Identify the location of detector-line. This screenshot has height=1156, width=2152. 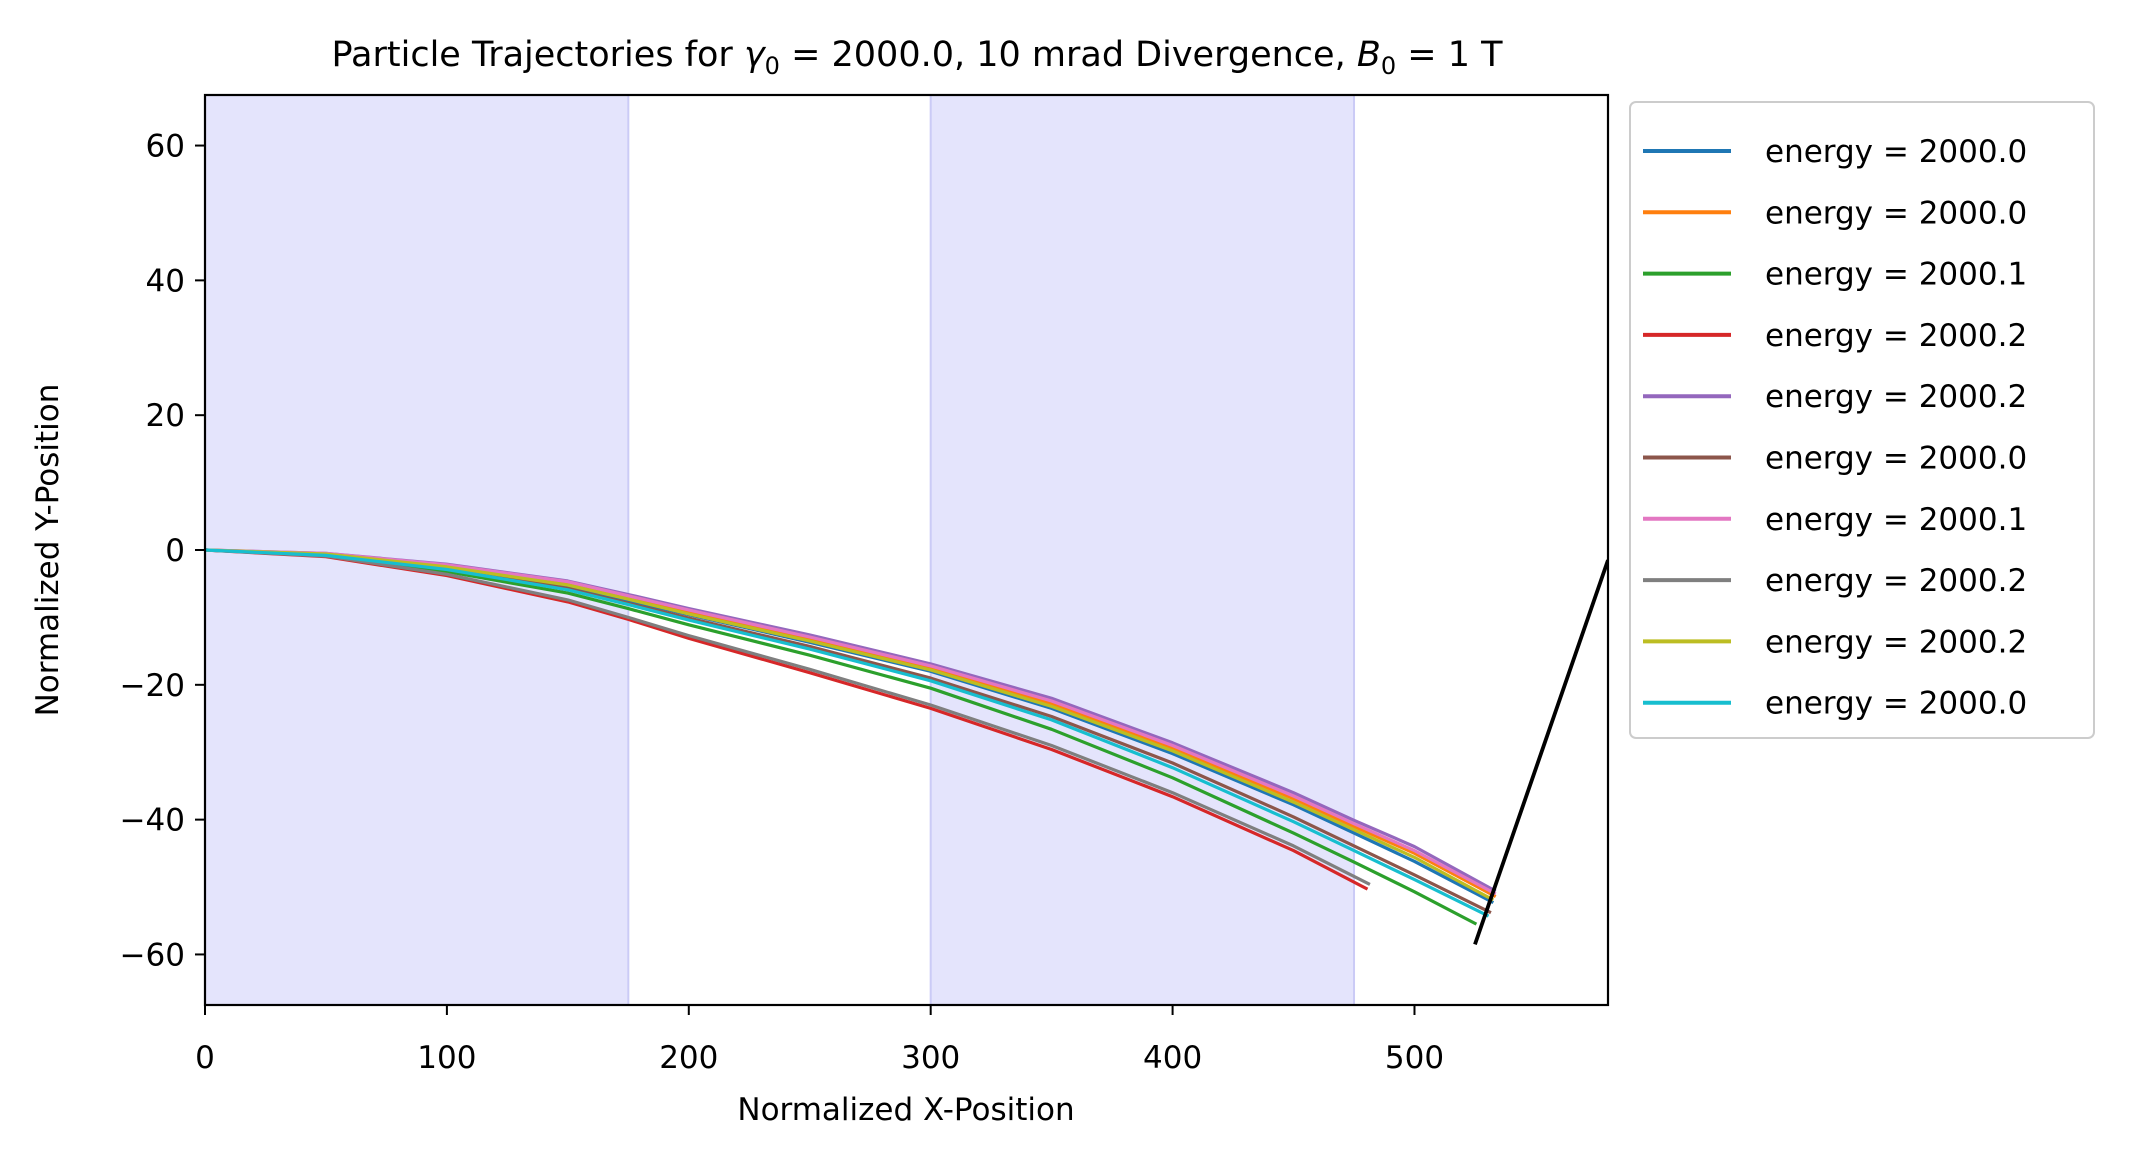
(1540, 752).